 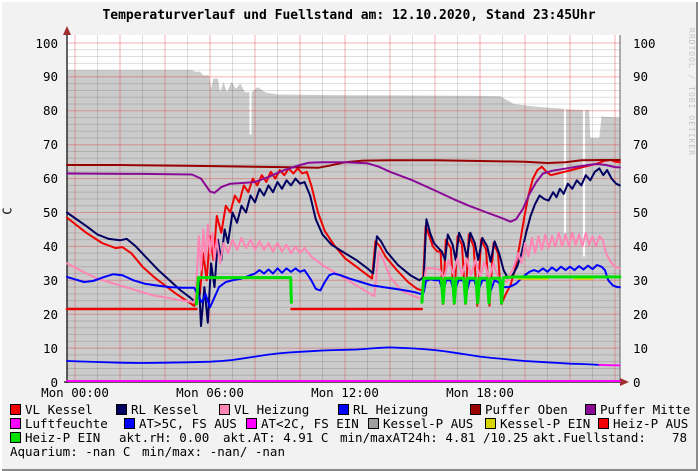 I want to click on legend-label: min/maxAT24h: 4.81 /10.25, so click(x=434, y=437).